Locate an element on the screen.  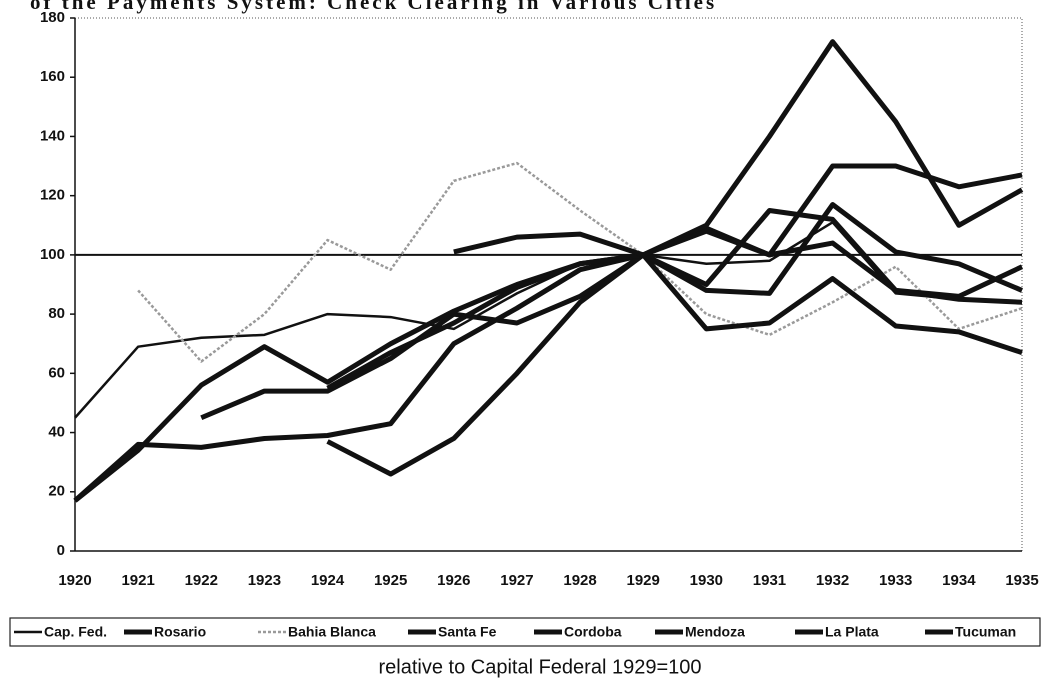
legend-label: Santa Fe is located at coordinates (467, 632).